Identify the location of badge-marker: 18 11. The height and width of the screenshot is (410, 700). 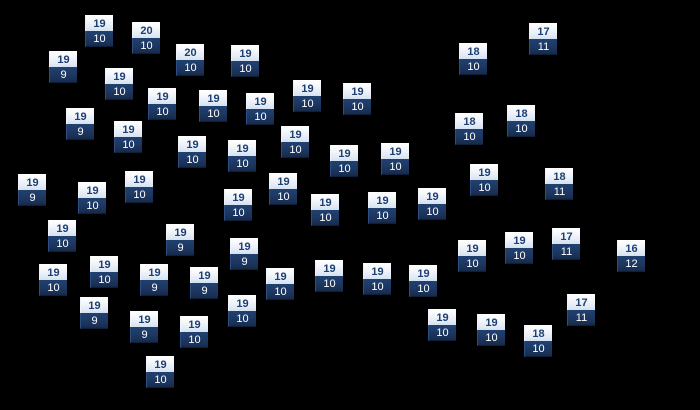
(559, 184).